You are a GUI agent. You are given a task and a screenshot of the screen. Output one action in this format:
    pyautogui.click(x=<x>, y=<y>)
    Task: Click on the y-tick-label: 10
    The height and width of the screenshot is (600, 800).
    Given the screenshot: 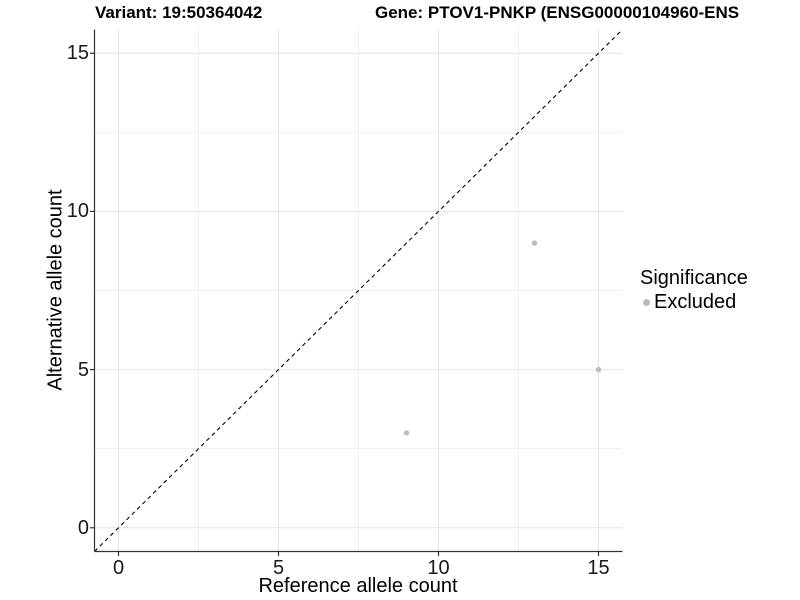 What is the action you would take?
    pyautogui.click(x=77, y=211)
    